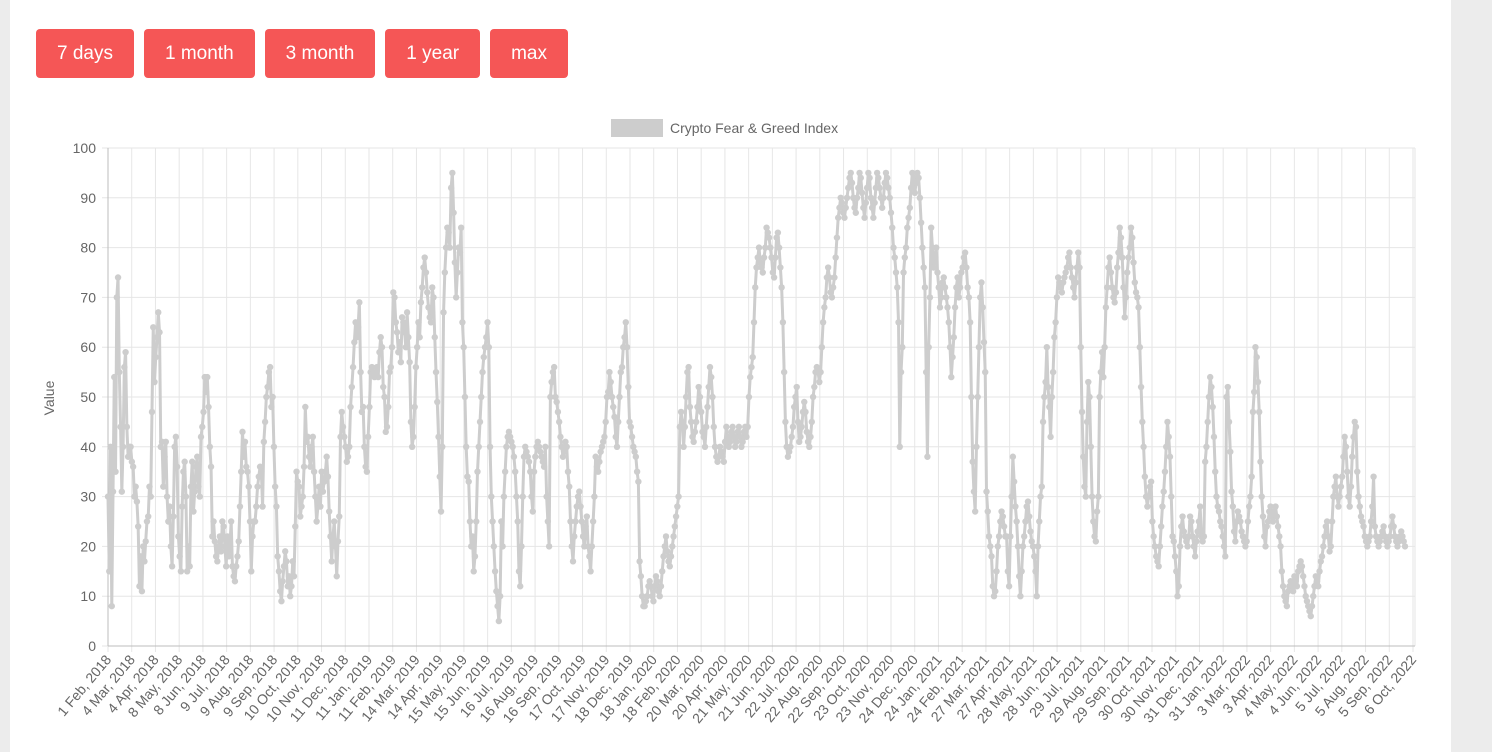 The image size is (1492, 752). Describe the element at coordinates (433, 53) in the screenshot. I see `range-1-year-button: 1 year` at that location.